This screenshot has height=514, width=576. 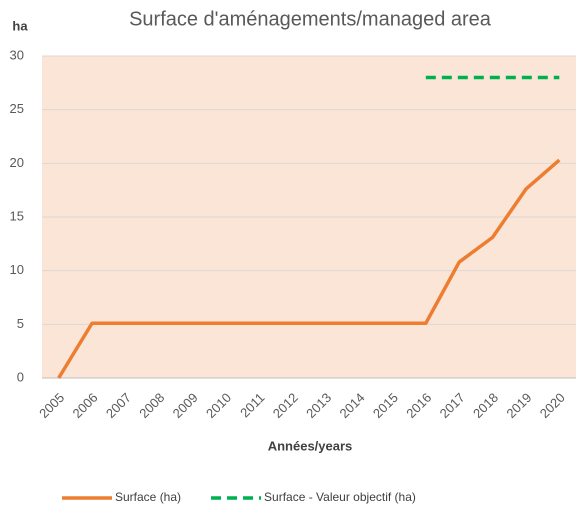 I want to click on x-tick-label: 2006, so click(x=85, y=405).